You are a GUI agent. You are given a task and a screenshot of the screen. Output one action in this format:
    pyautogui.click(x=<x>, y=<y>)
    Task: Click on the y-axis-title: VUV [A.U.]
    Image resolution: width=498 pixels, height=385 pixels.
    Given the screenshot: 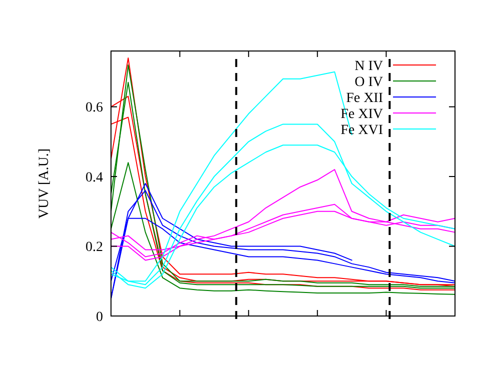 What is the action you would take?
    pyautogui.click(x=44, y=183)
    